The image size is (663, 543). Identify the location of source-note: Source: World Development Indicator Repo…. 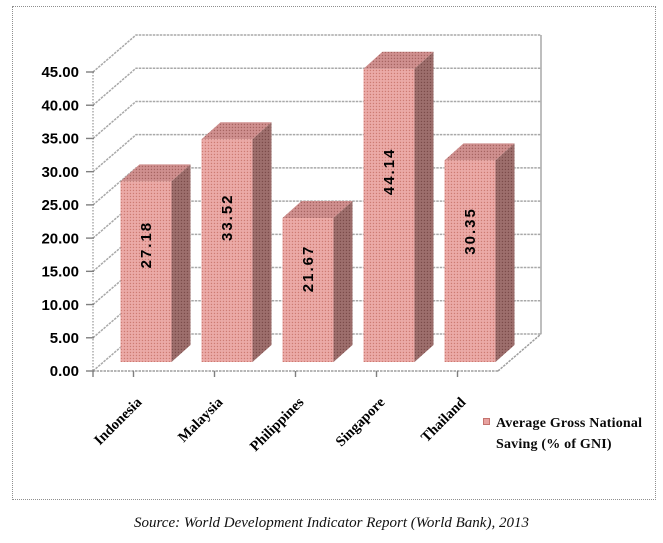
(331, 523).